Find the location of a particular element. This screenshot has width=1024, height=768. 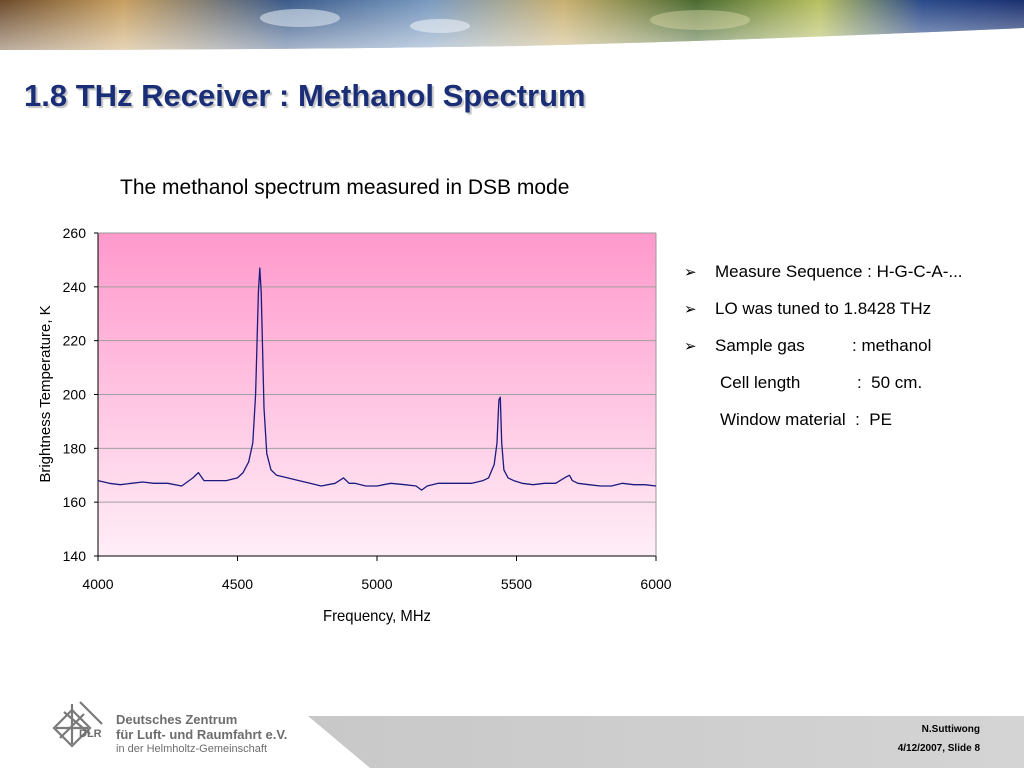

bullet-text: Window material : PE is located at coordinates (806, 419).